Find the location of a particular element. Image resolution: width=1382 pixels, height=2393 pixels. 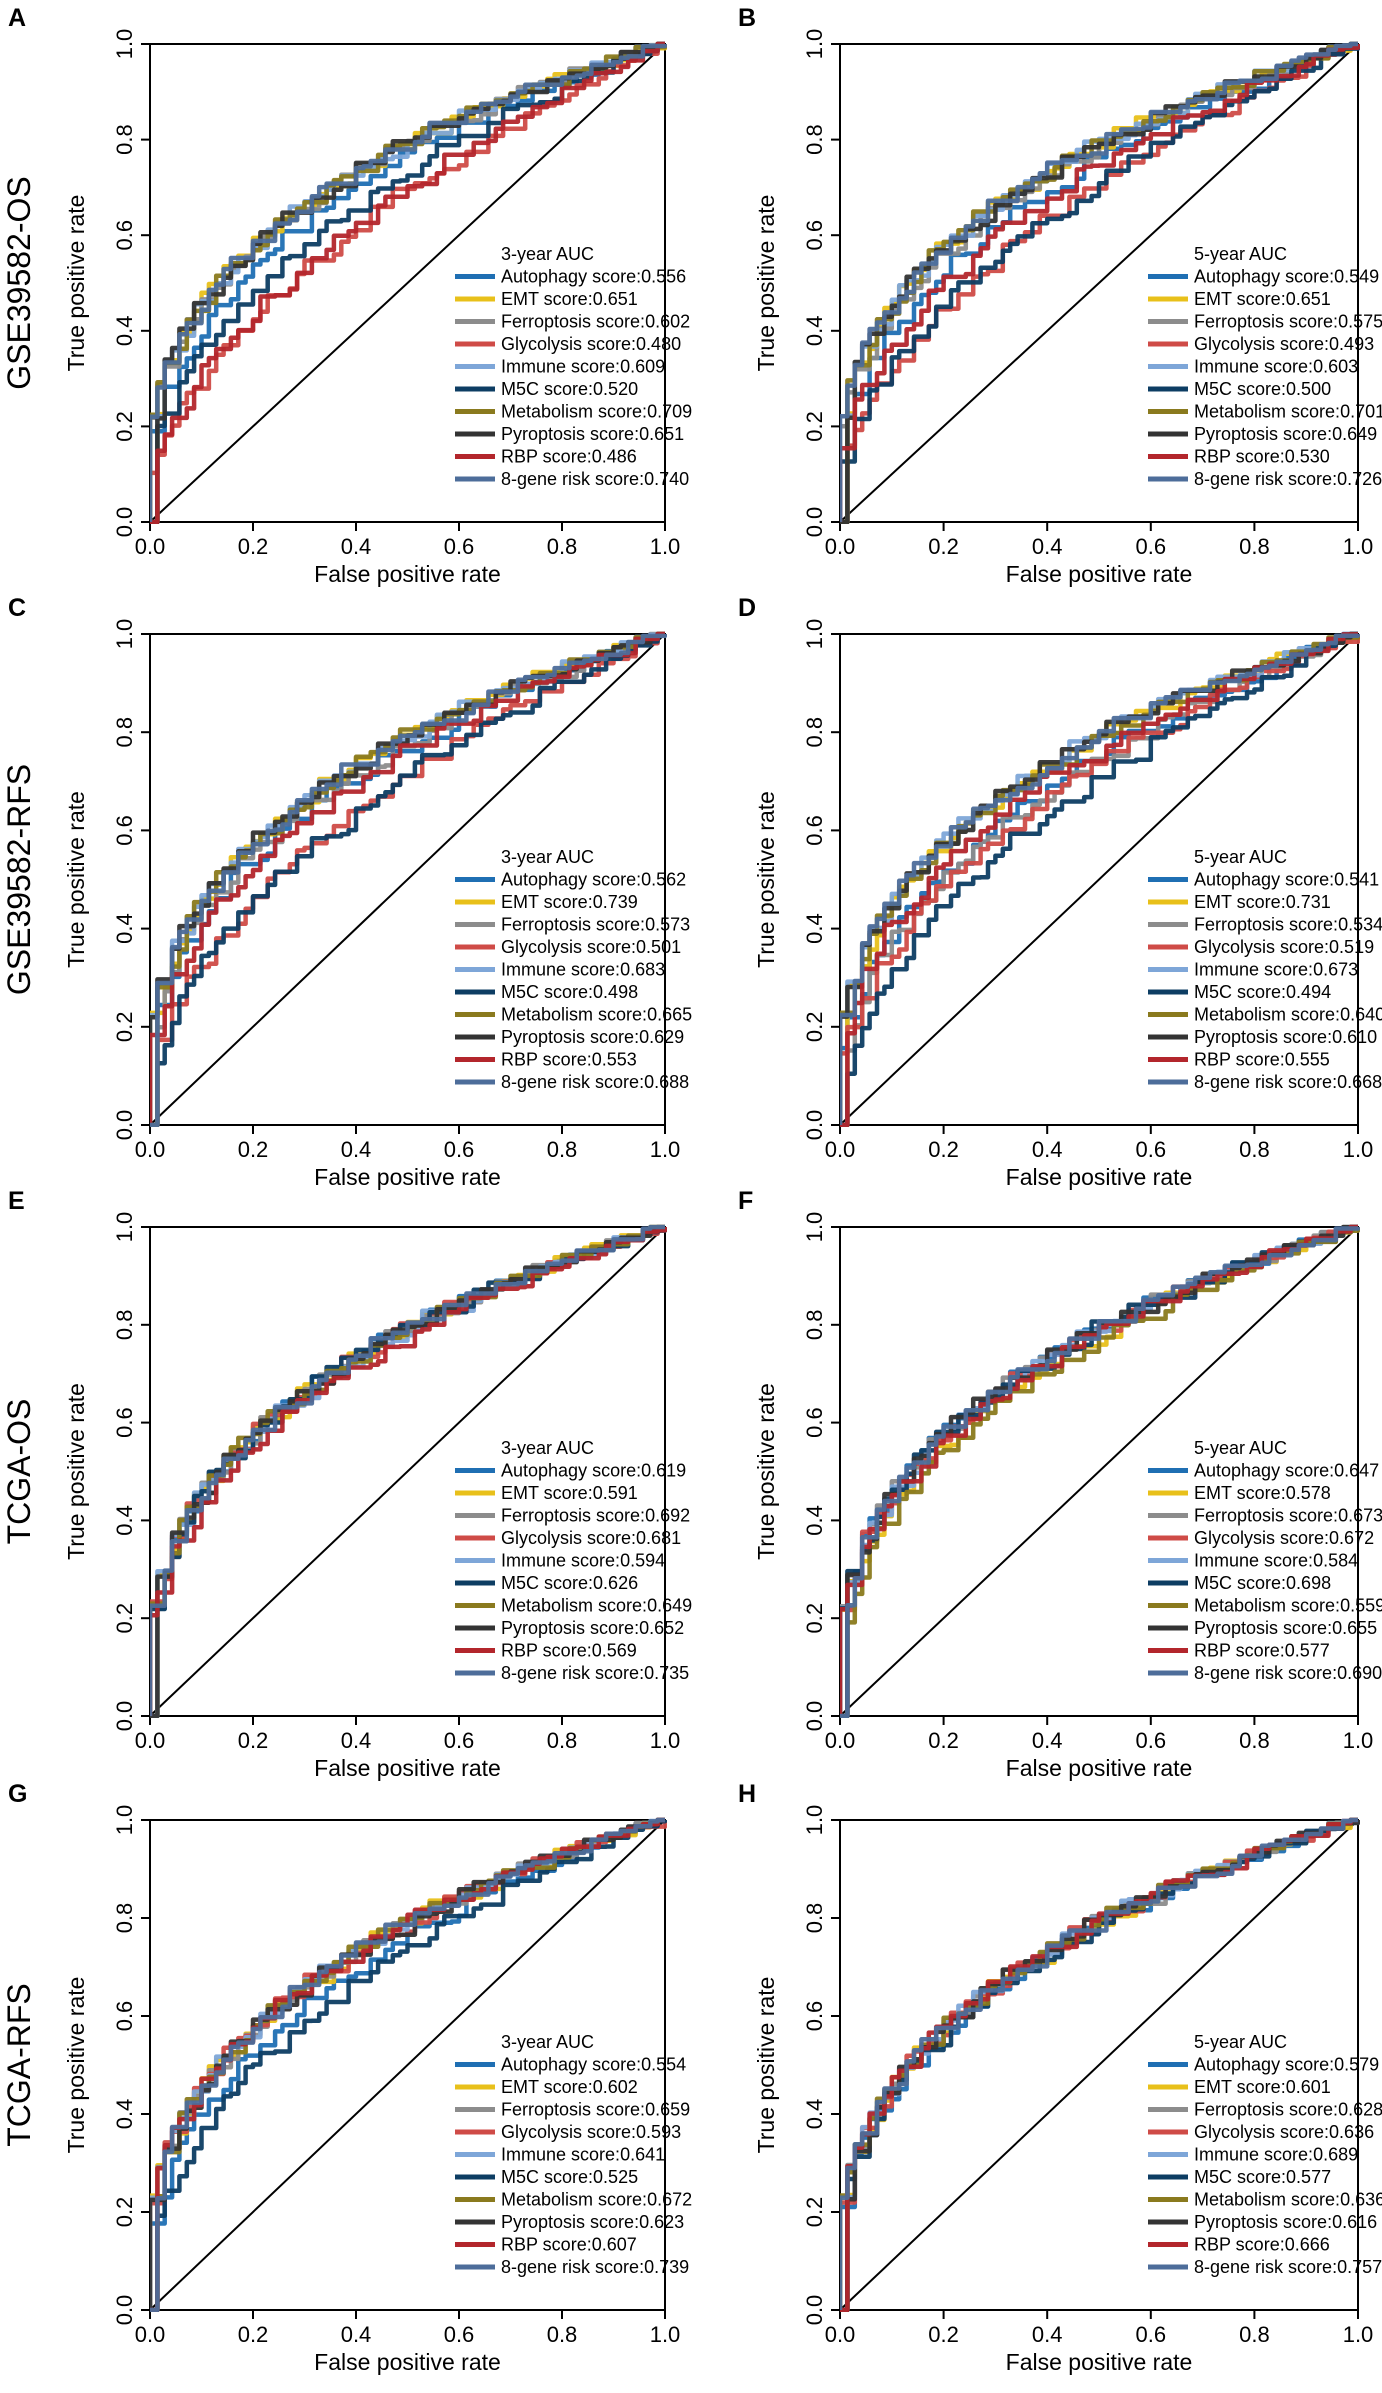

legend-label: M5C score:0.520 is located at coordinates (569, 389).